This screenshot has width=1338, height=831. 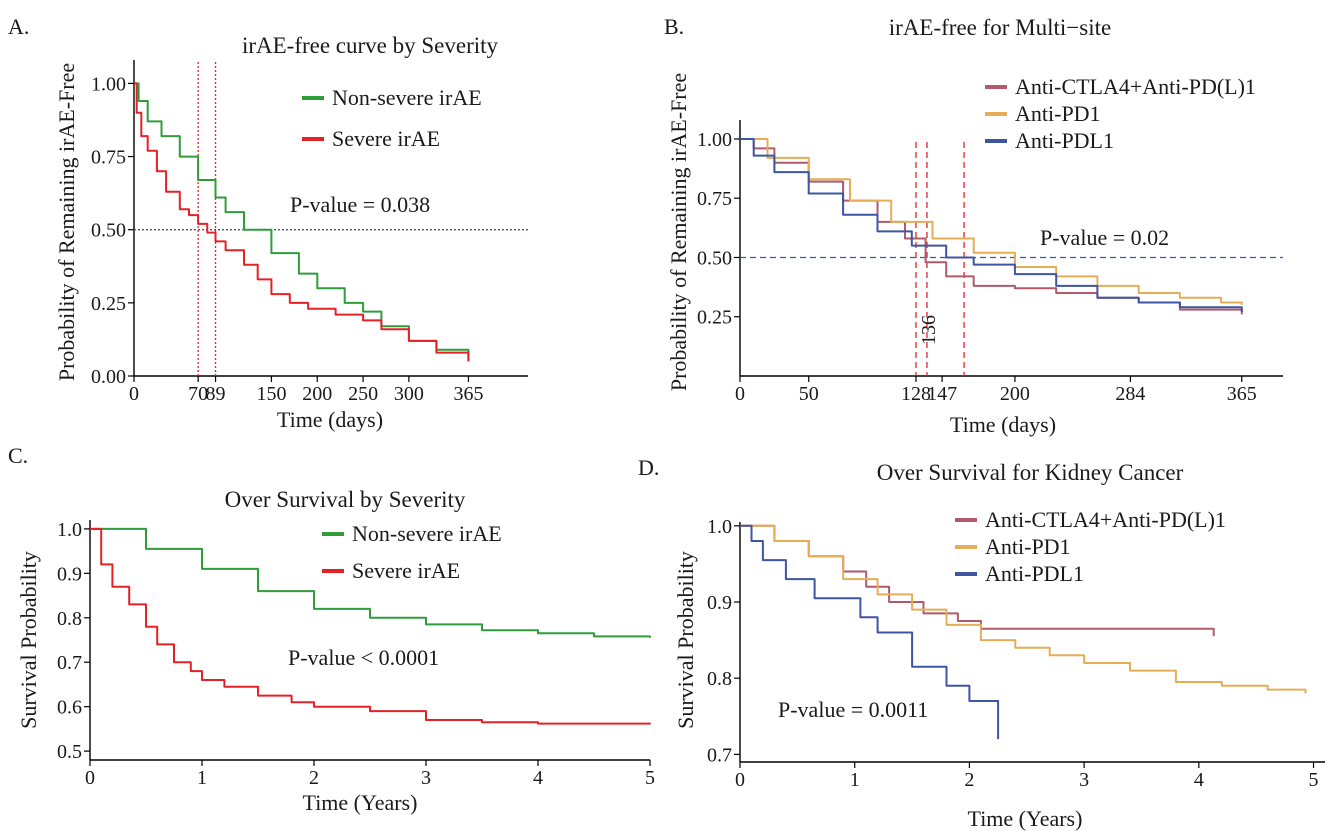 What do you see at coordinates (1030, 472) in the screenshot?
I see `panel-d-title: Over Survival for Kidney Cancer` at bounding box center [1030, 472].